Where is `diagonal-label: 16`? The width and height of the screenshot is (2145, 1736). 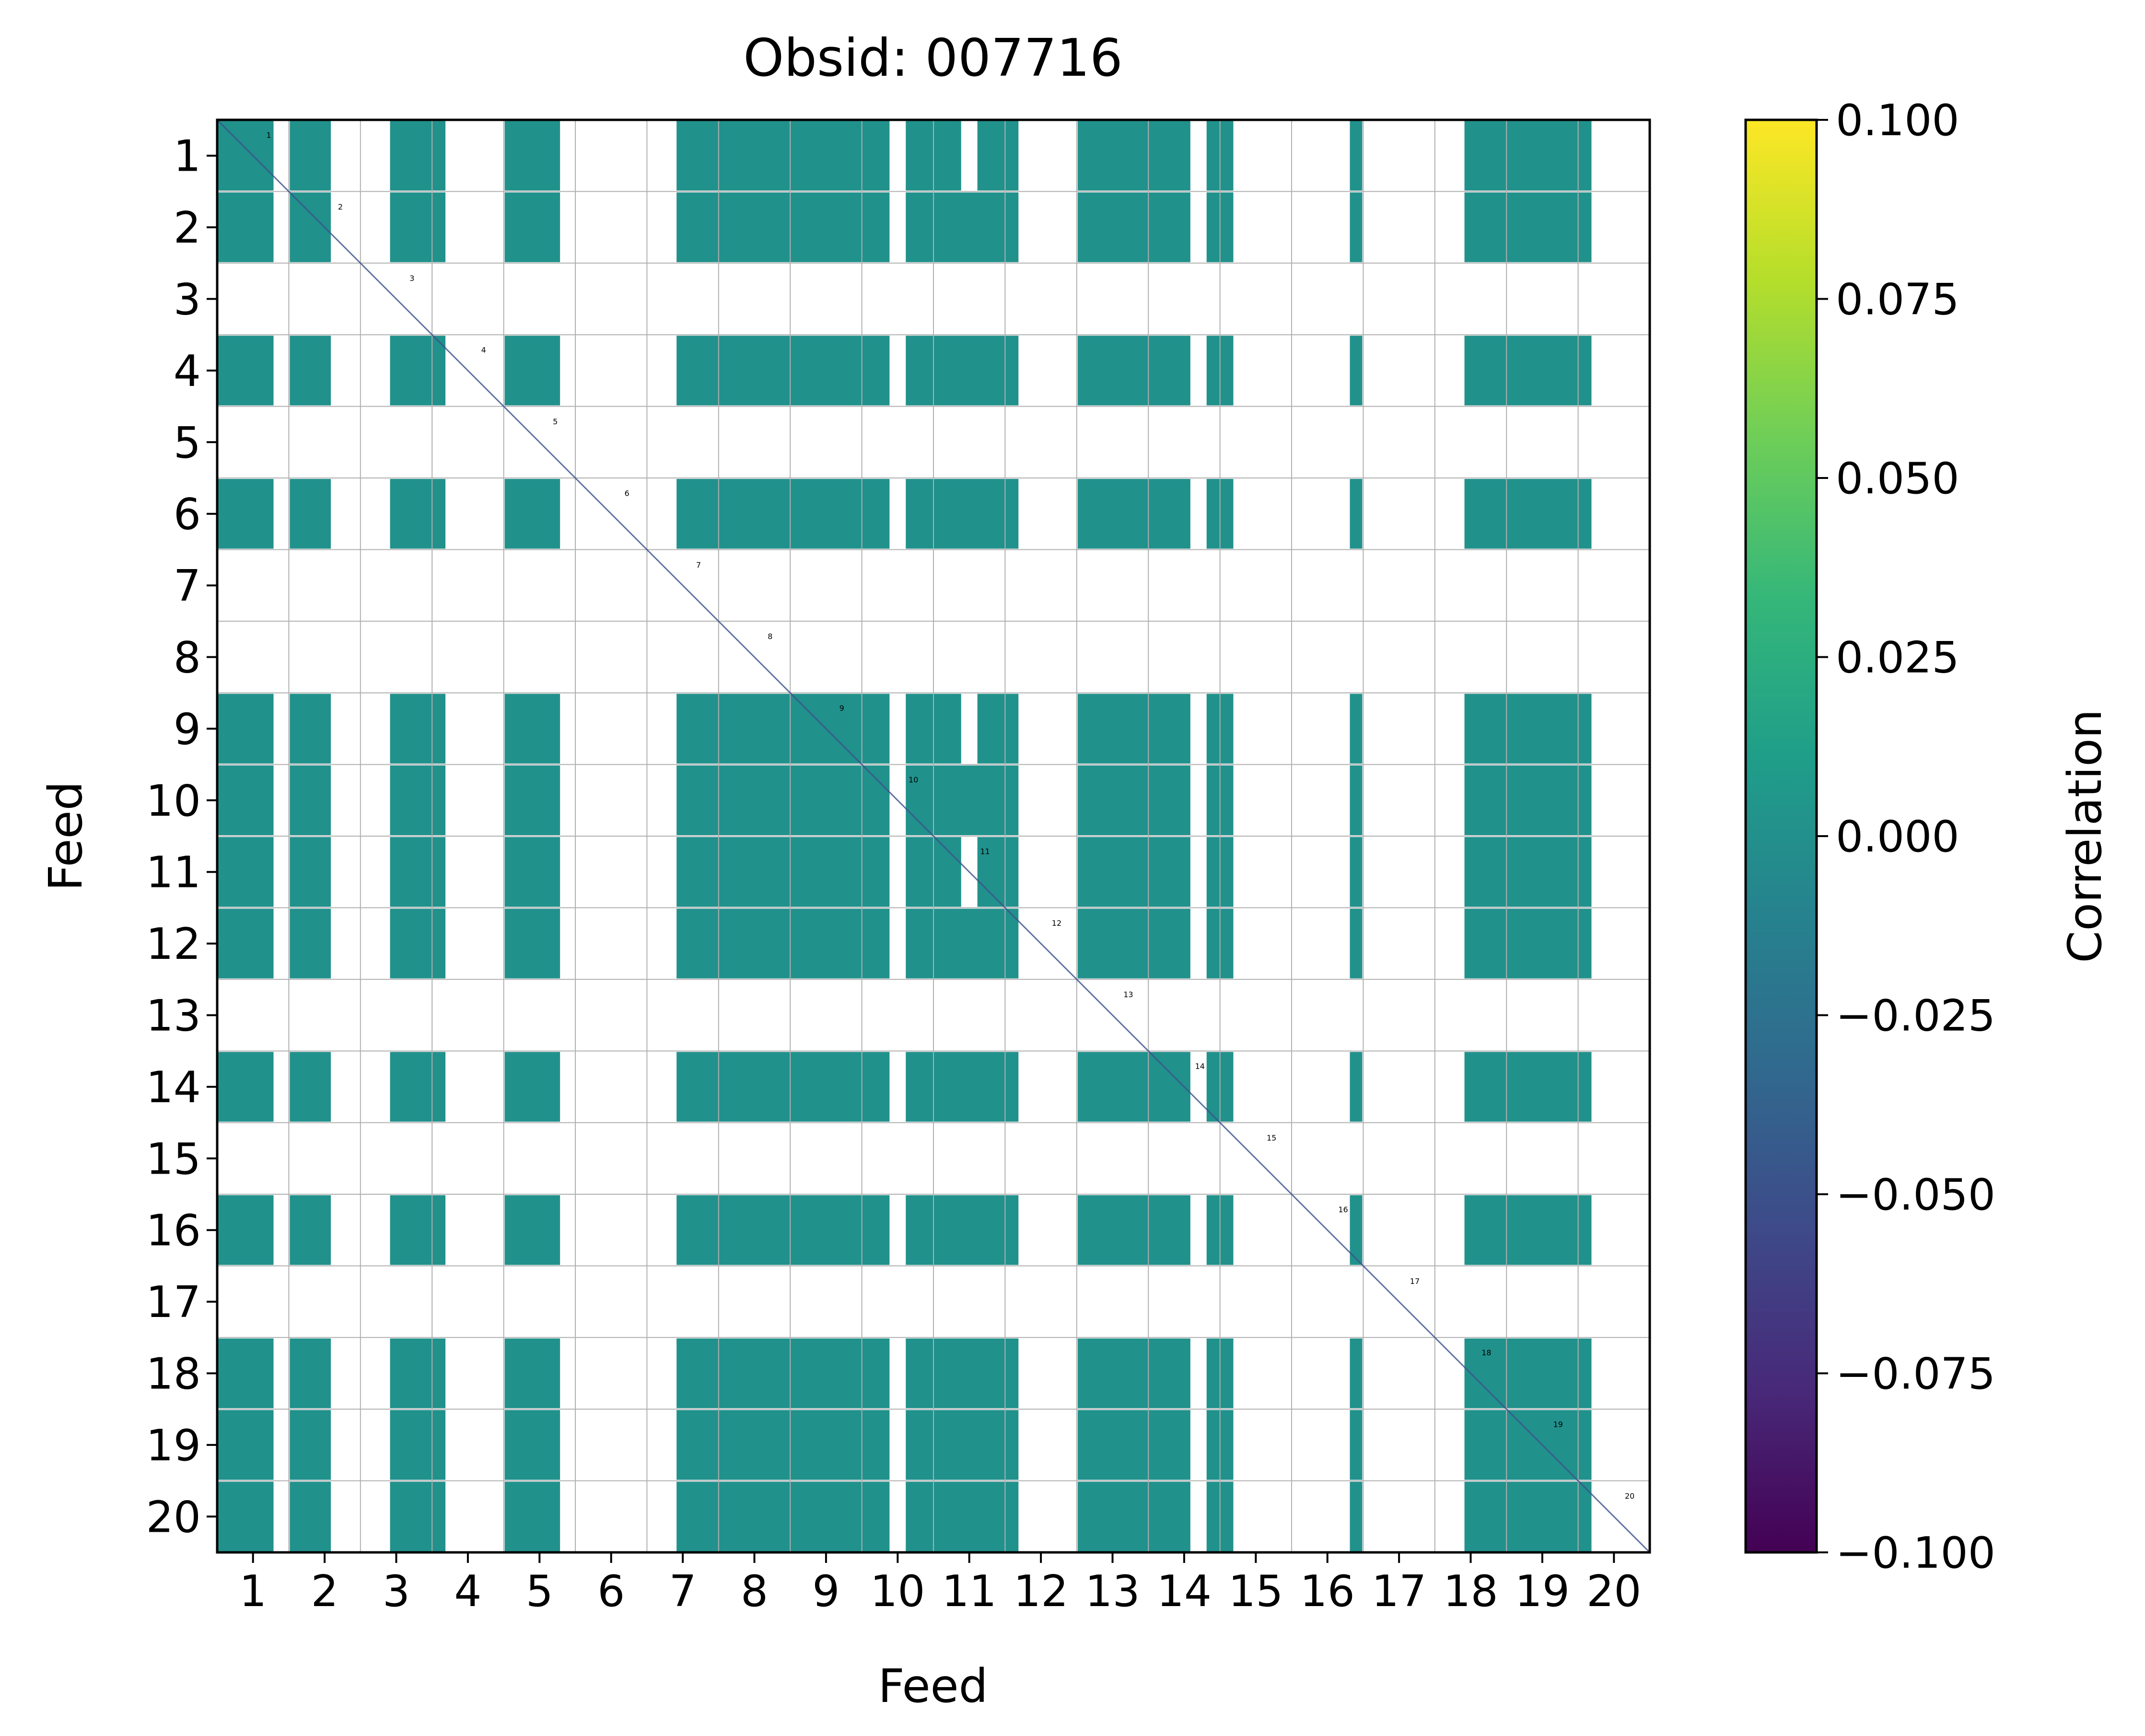 diagonal-label: 16 is located at coordinates (1343, 1209).